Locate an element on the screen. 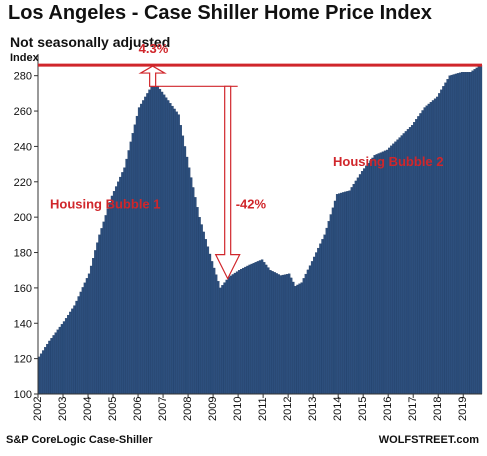  y-tick-label: 140 is located at coordinates (23, 324).